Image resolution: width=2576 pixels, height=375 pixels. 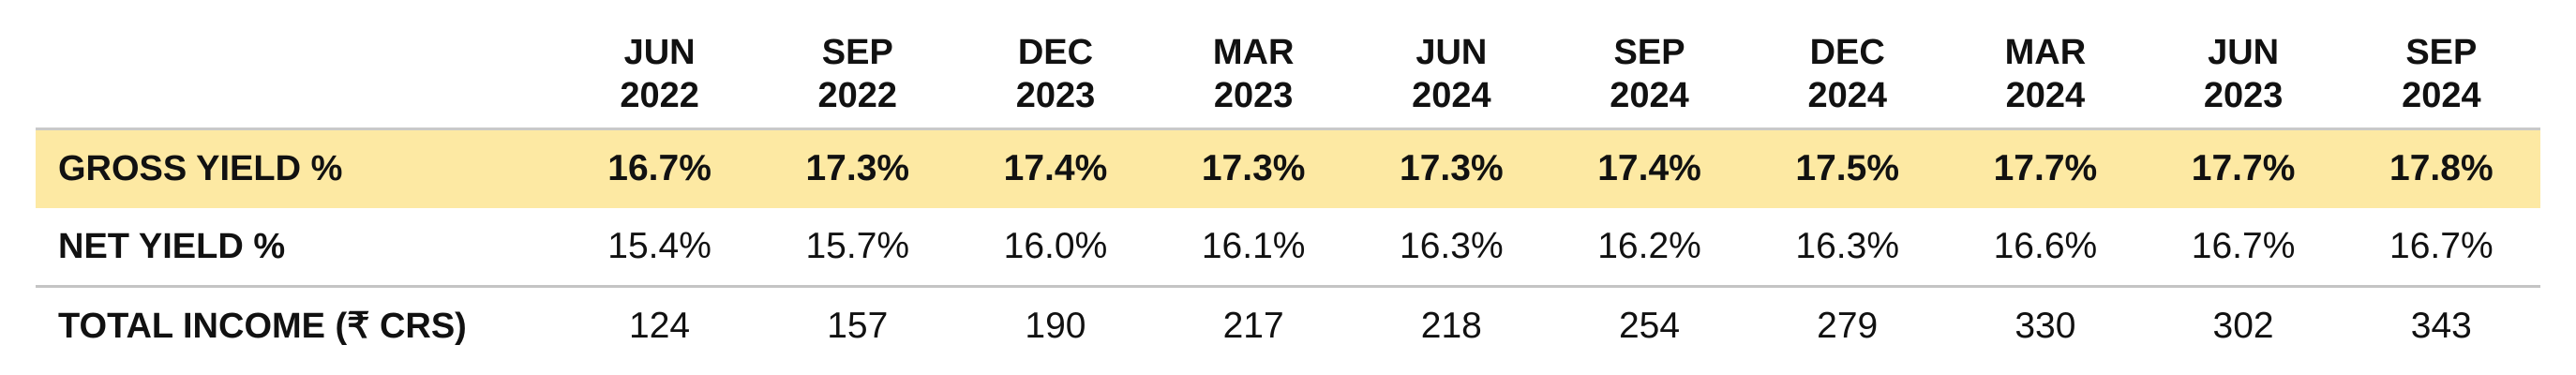 What do you see at coordinates (2441, 325) in the screenshot?
I see `table-cell: 343` at bounding box center [2441, 325].